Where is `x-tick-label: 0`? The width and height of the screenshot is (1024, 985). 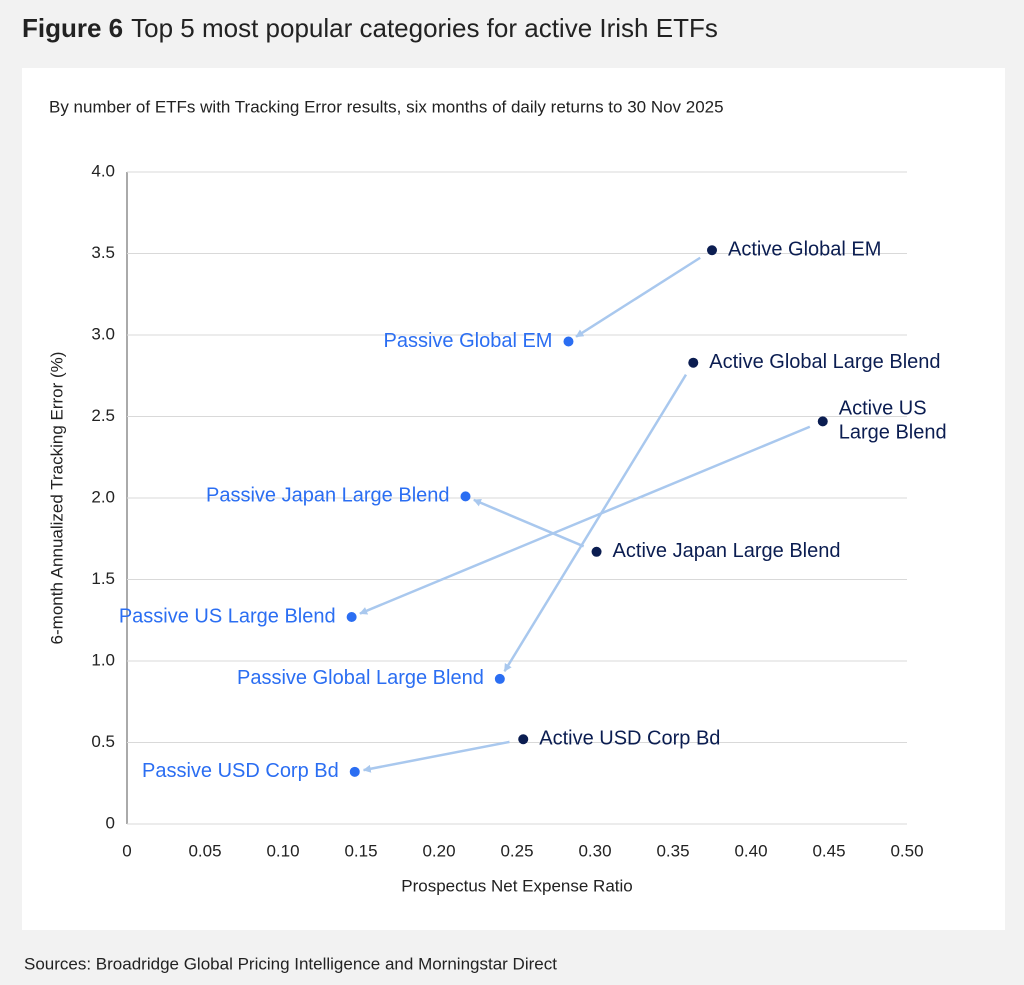 x-tick-label: 0 is located at coordinates (126, 850).